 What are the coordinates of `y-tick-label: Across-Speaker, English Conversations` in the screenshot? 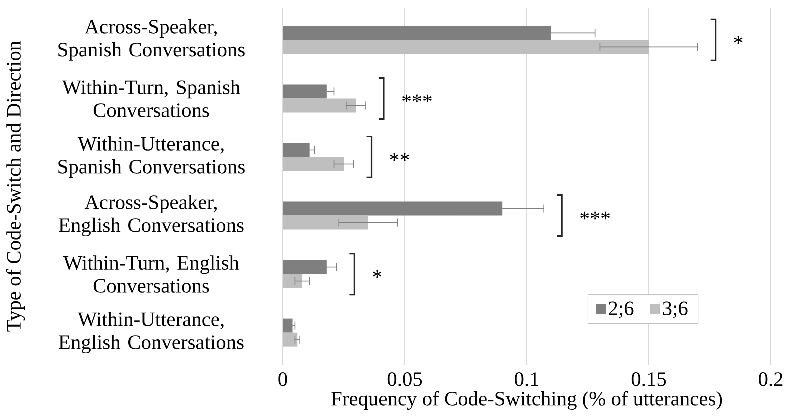 It's located at (151, 216).